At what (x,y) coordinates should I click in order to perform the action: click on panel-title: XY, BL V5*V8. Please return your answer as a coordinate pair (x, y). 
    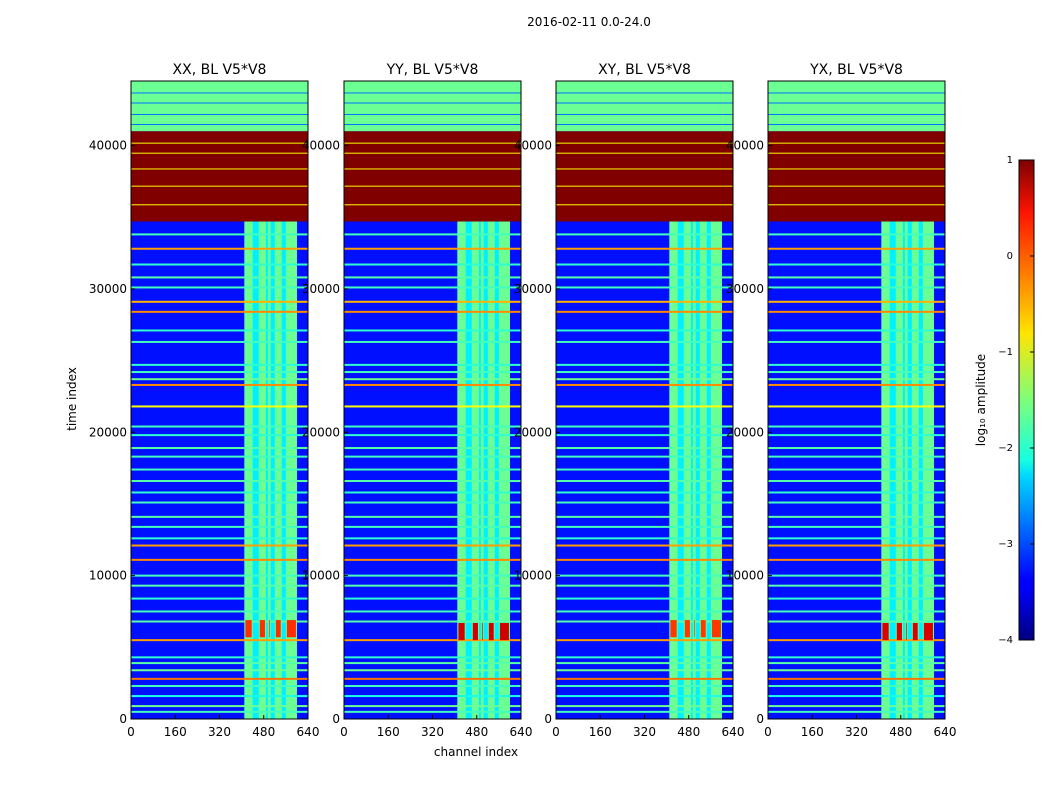
    Looking at the image, I should click on (644, 70).